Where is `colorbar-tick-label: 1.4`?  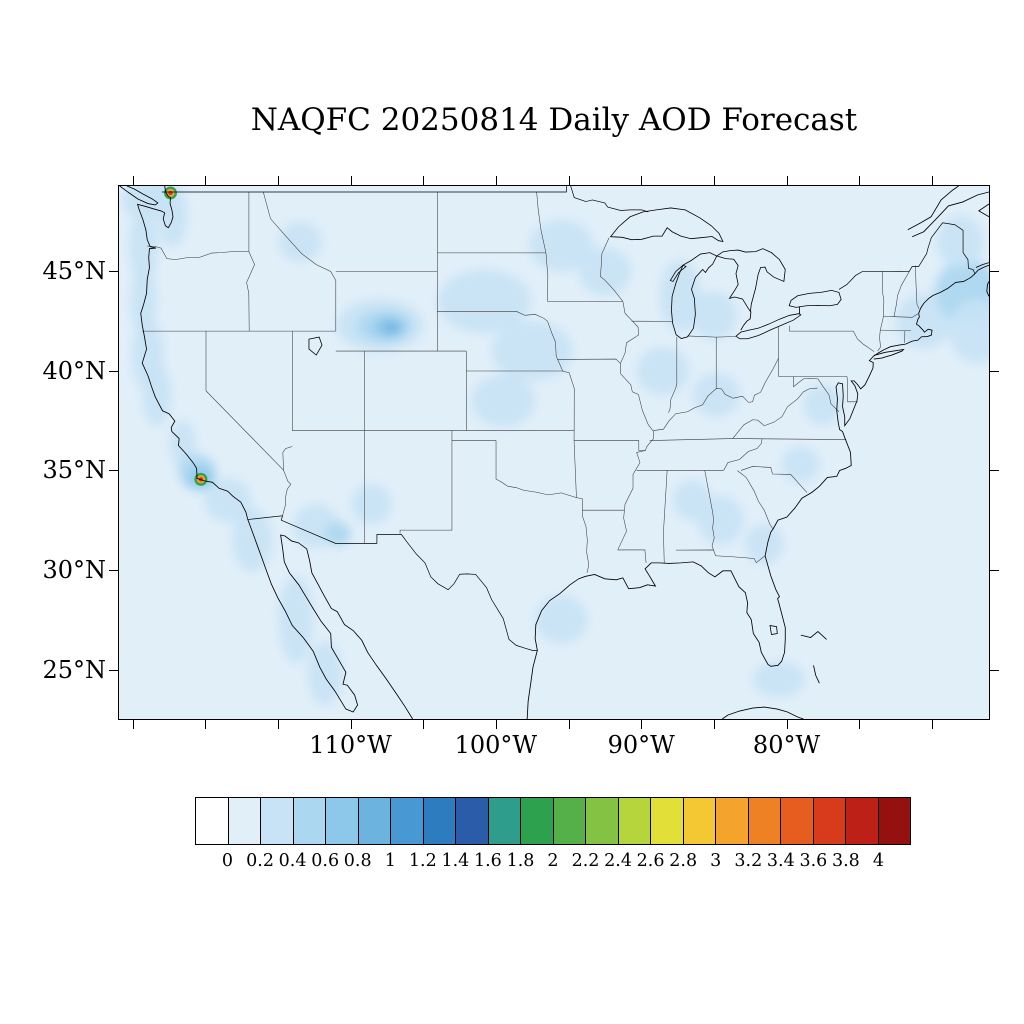 colorbar-tick-label: 1.4 is located at coordinates (455, 861).